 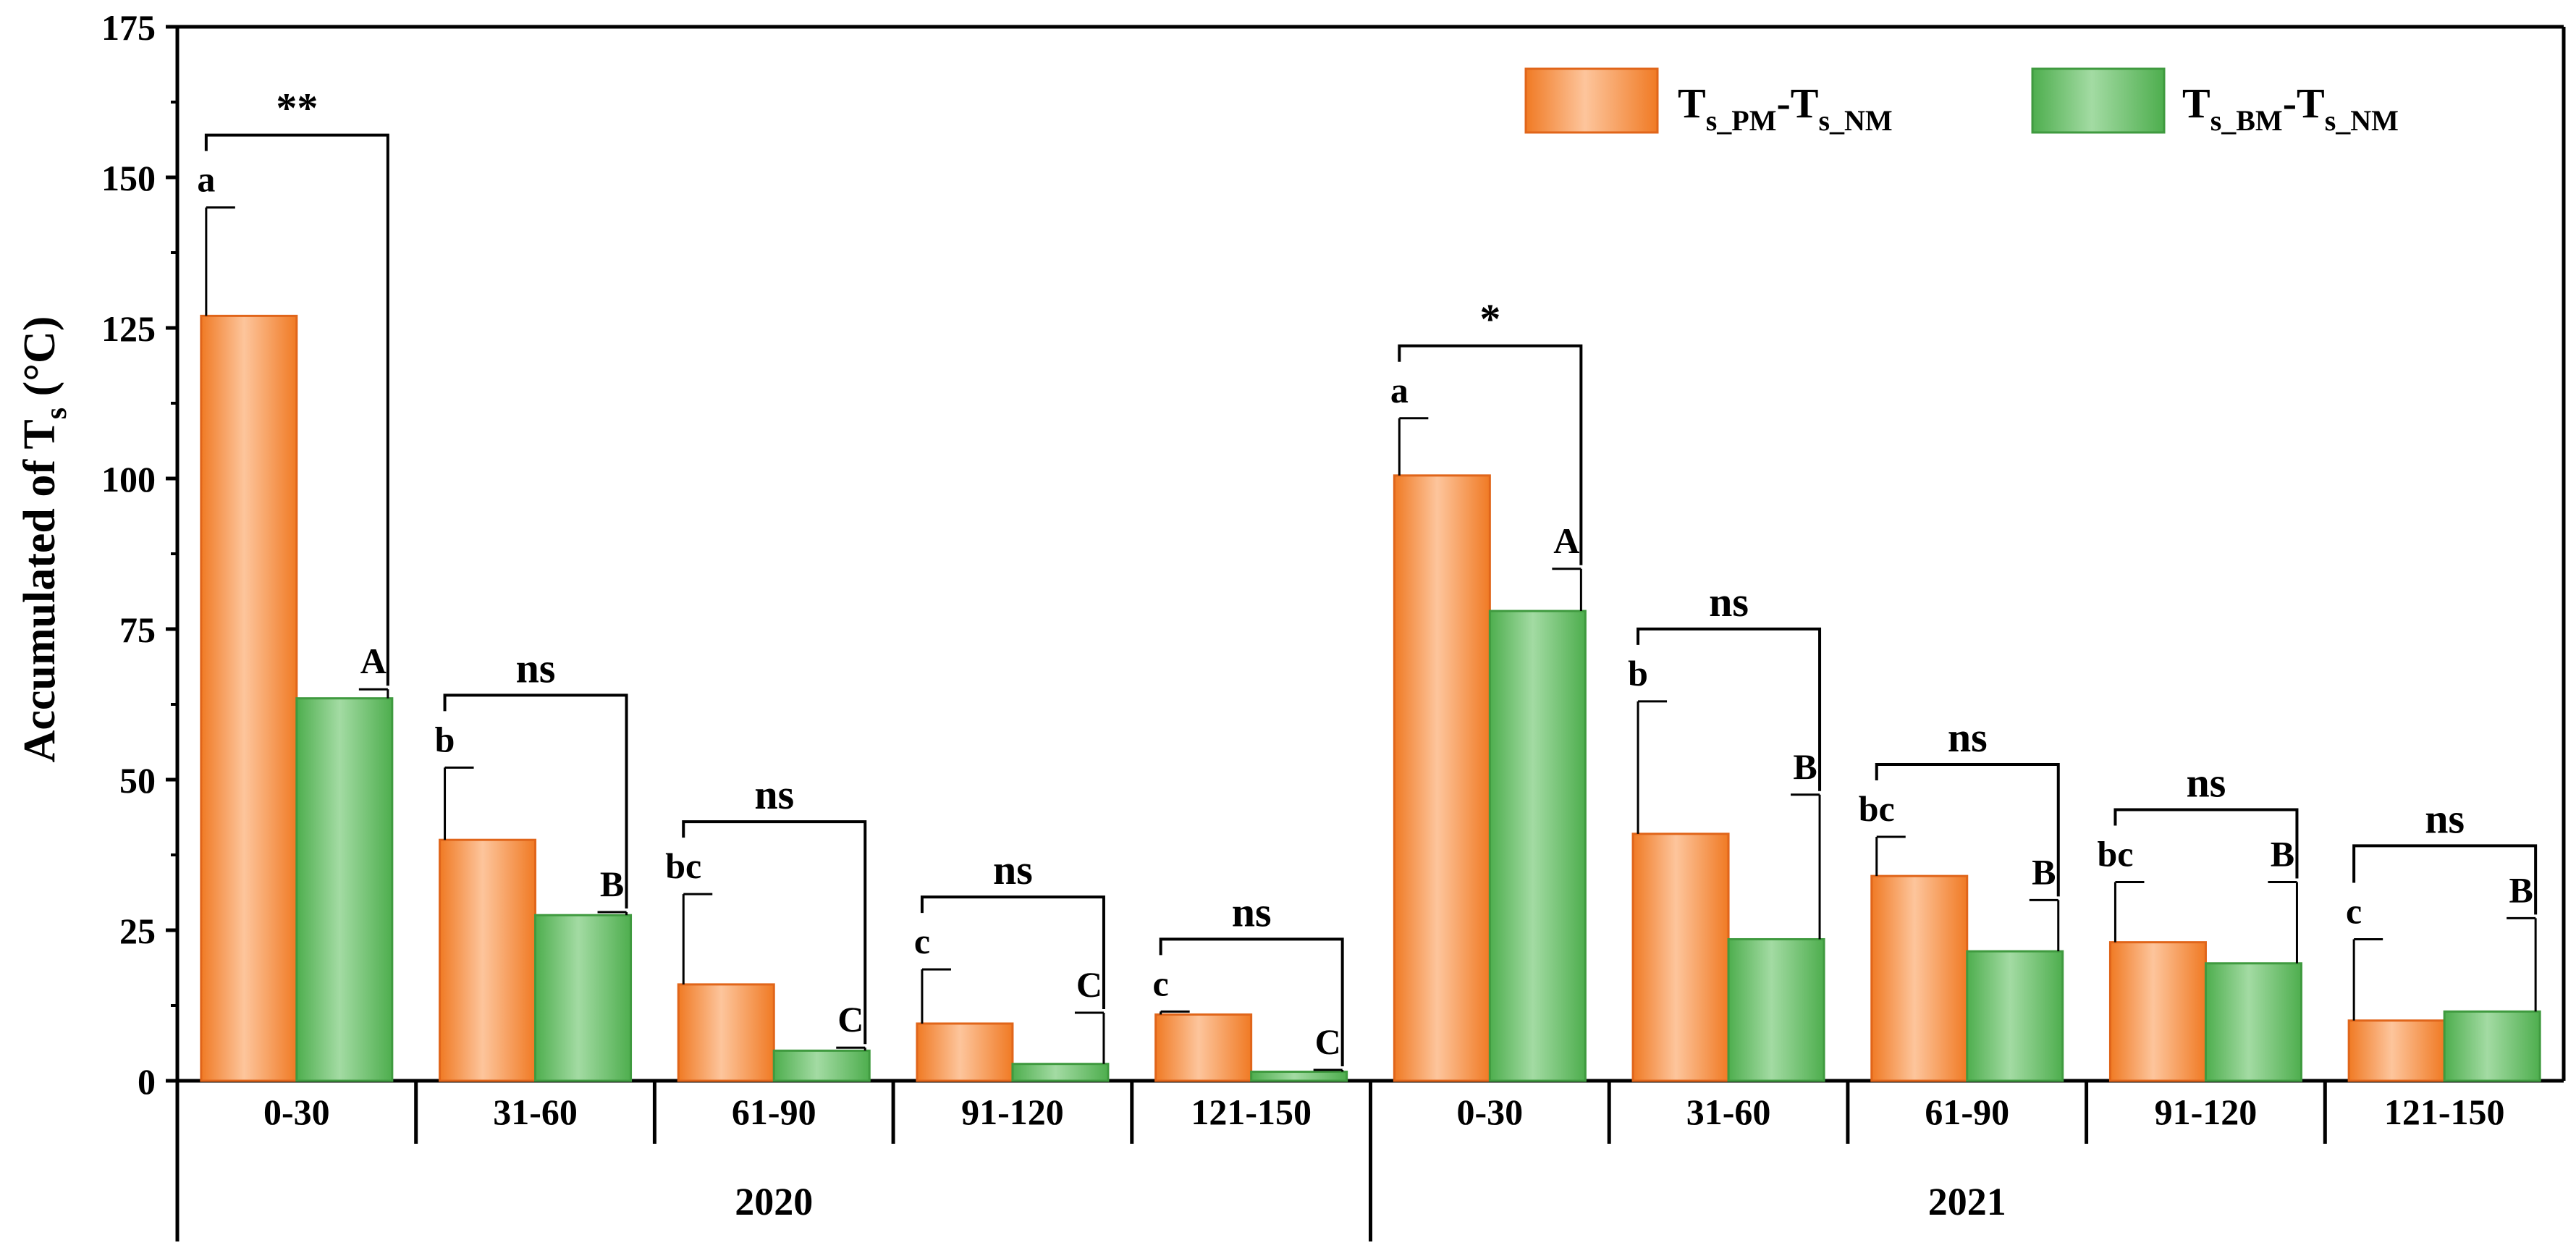 I want to click on y-axis-label: Accumulated of Ts (°C), so click(x=44, y=539).